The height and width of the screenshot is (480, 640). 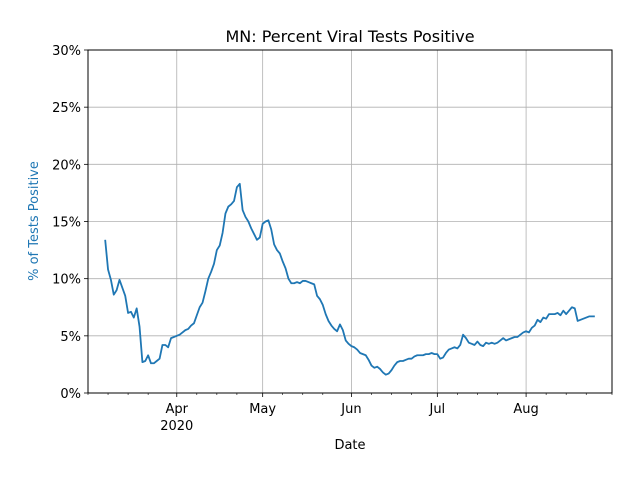 I want to click on y-axis: 0% 5% 10% 15% 20% 25% 30%, so click(x=70, y=223).